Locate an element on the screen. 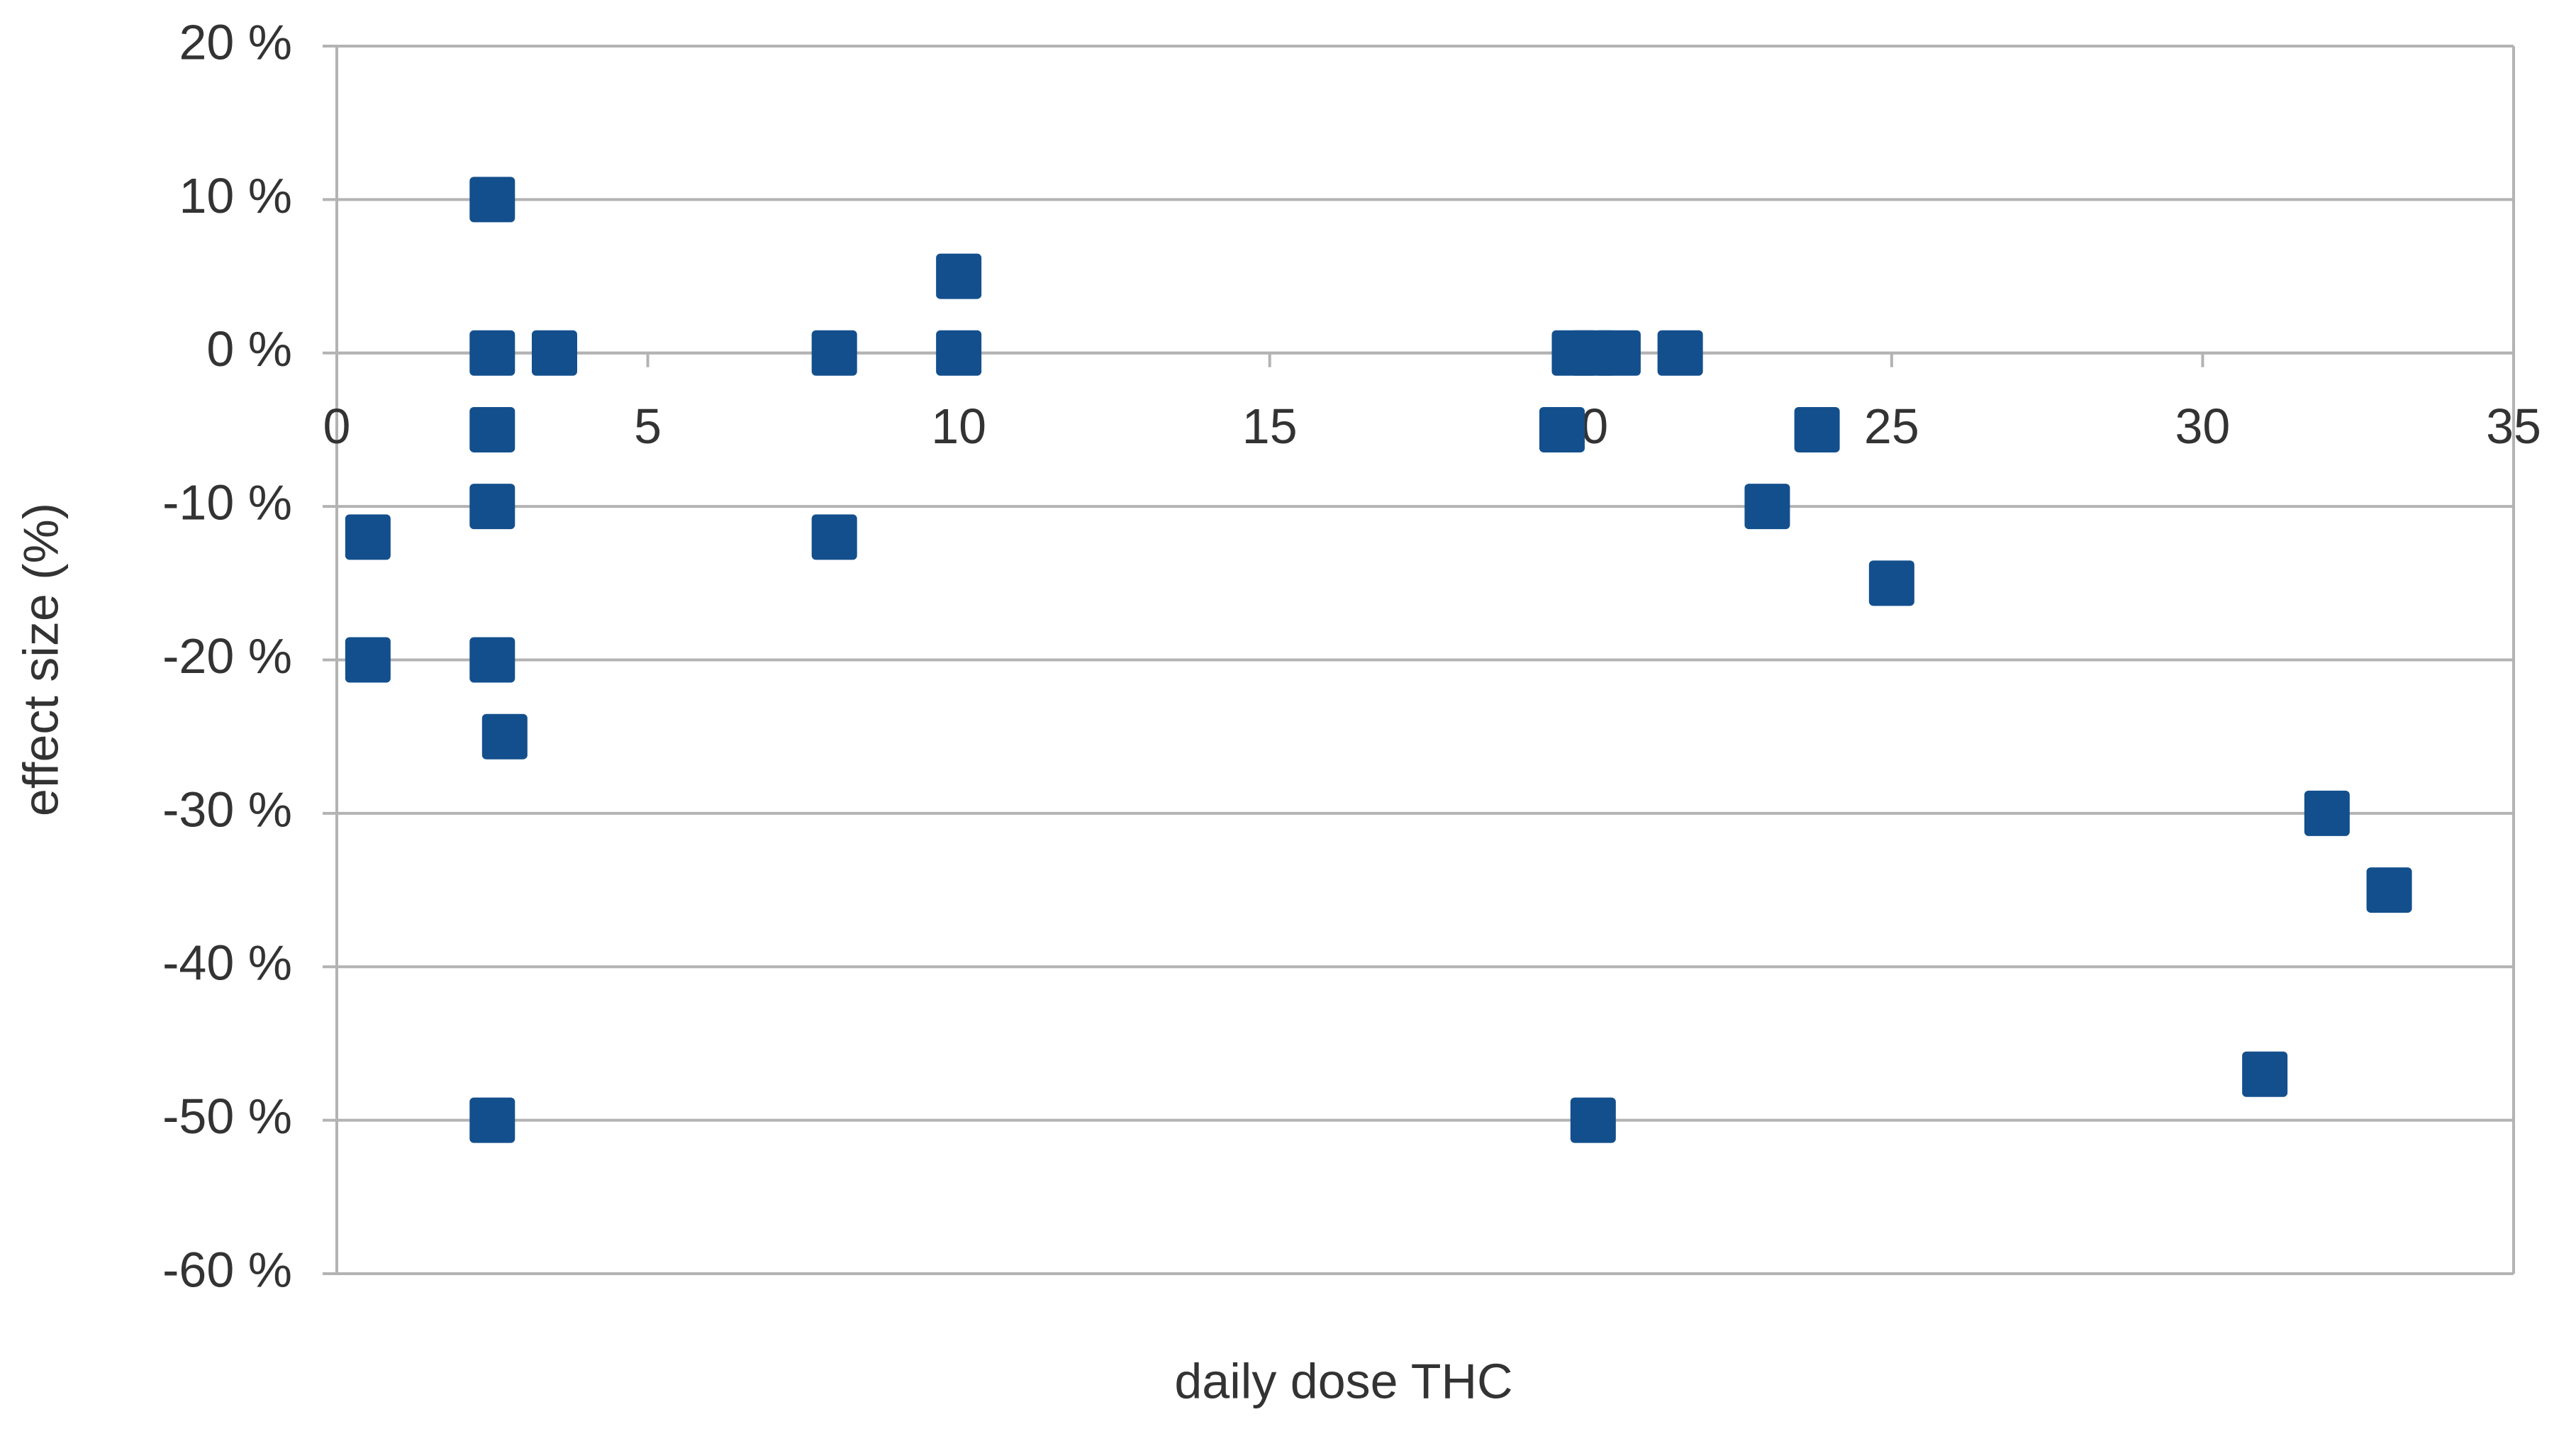 Image resolution: width=2576 pixels, height=1429 pixels. y-tick-label: -40 % is located at coordinates (227, 963).